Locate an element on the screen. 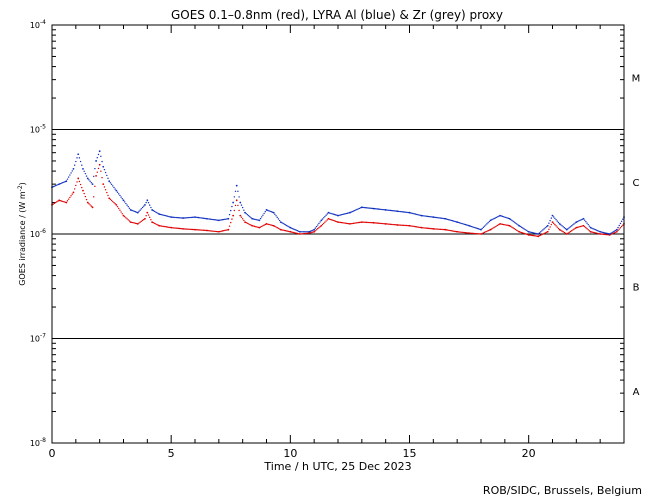 Image resolution: width=650 pixels, height=500 pixels. y-tick-label-base: 10 is located at coordinates (35, 25).